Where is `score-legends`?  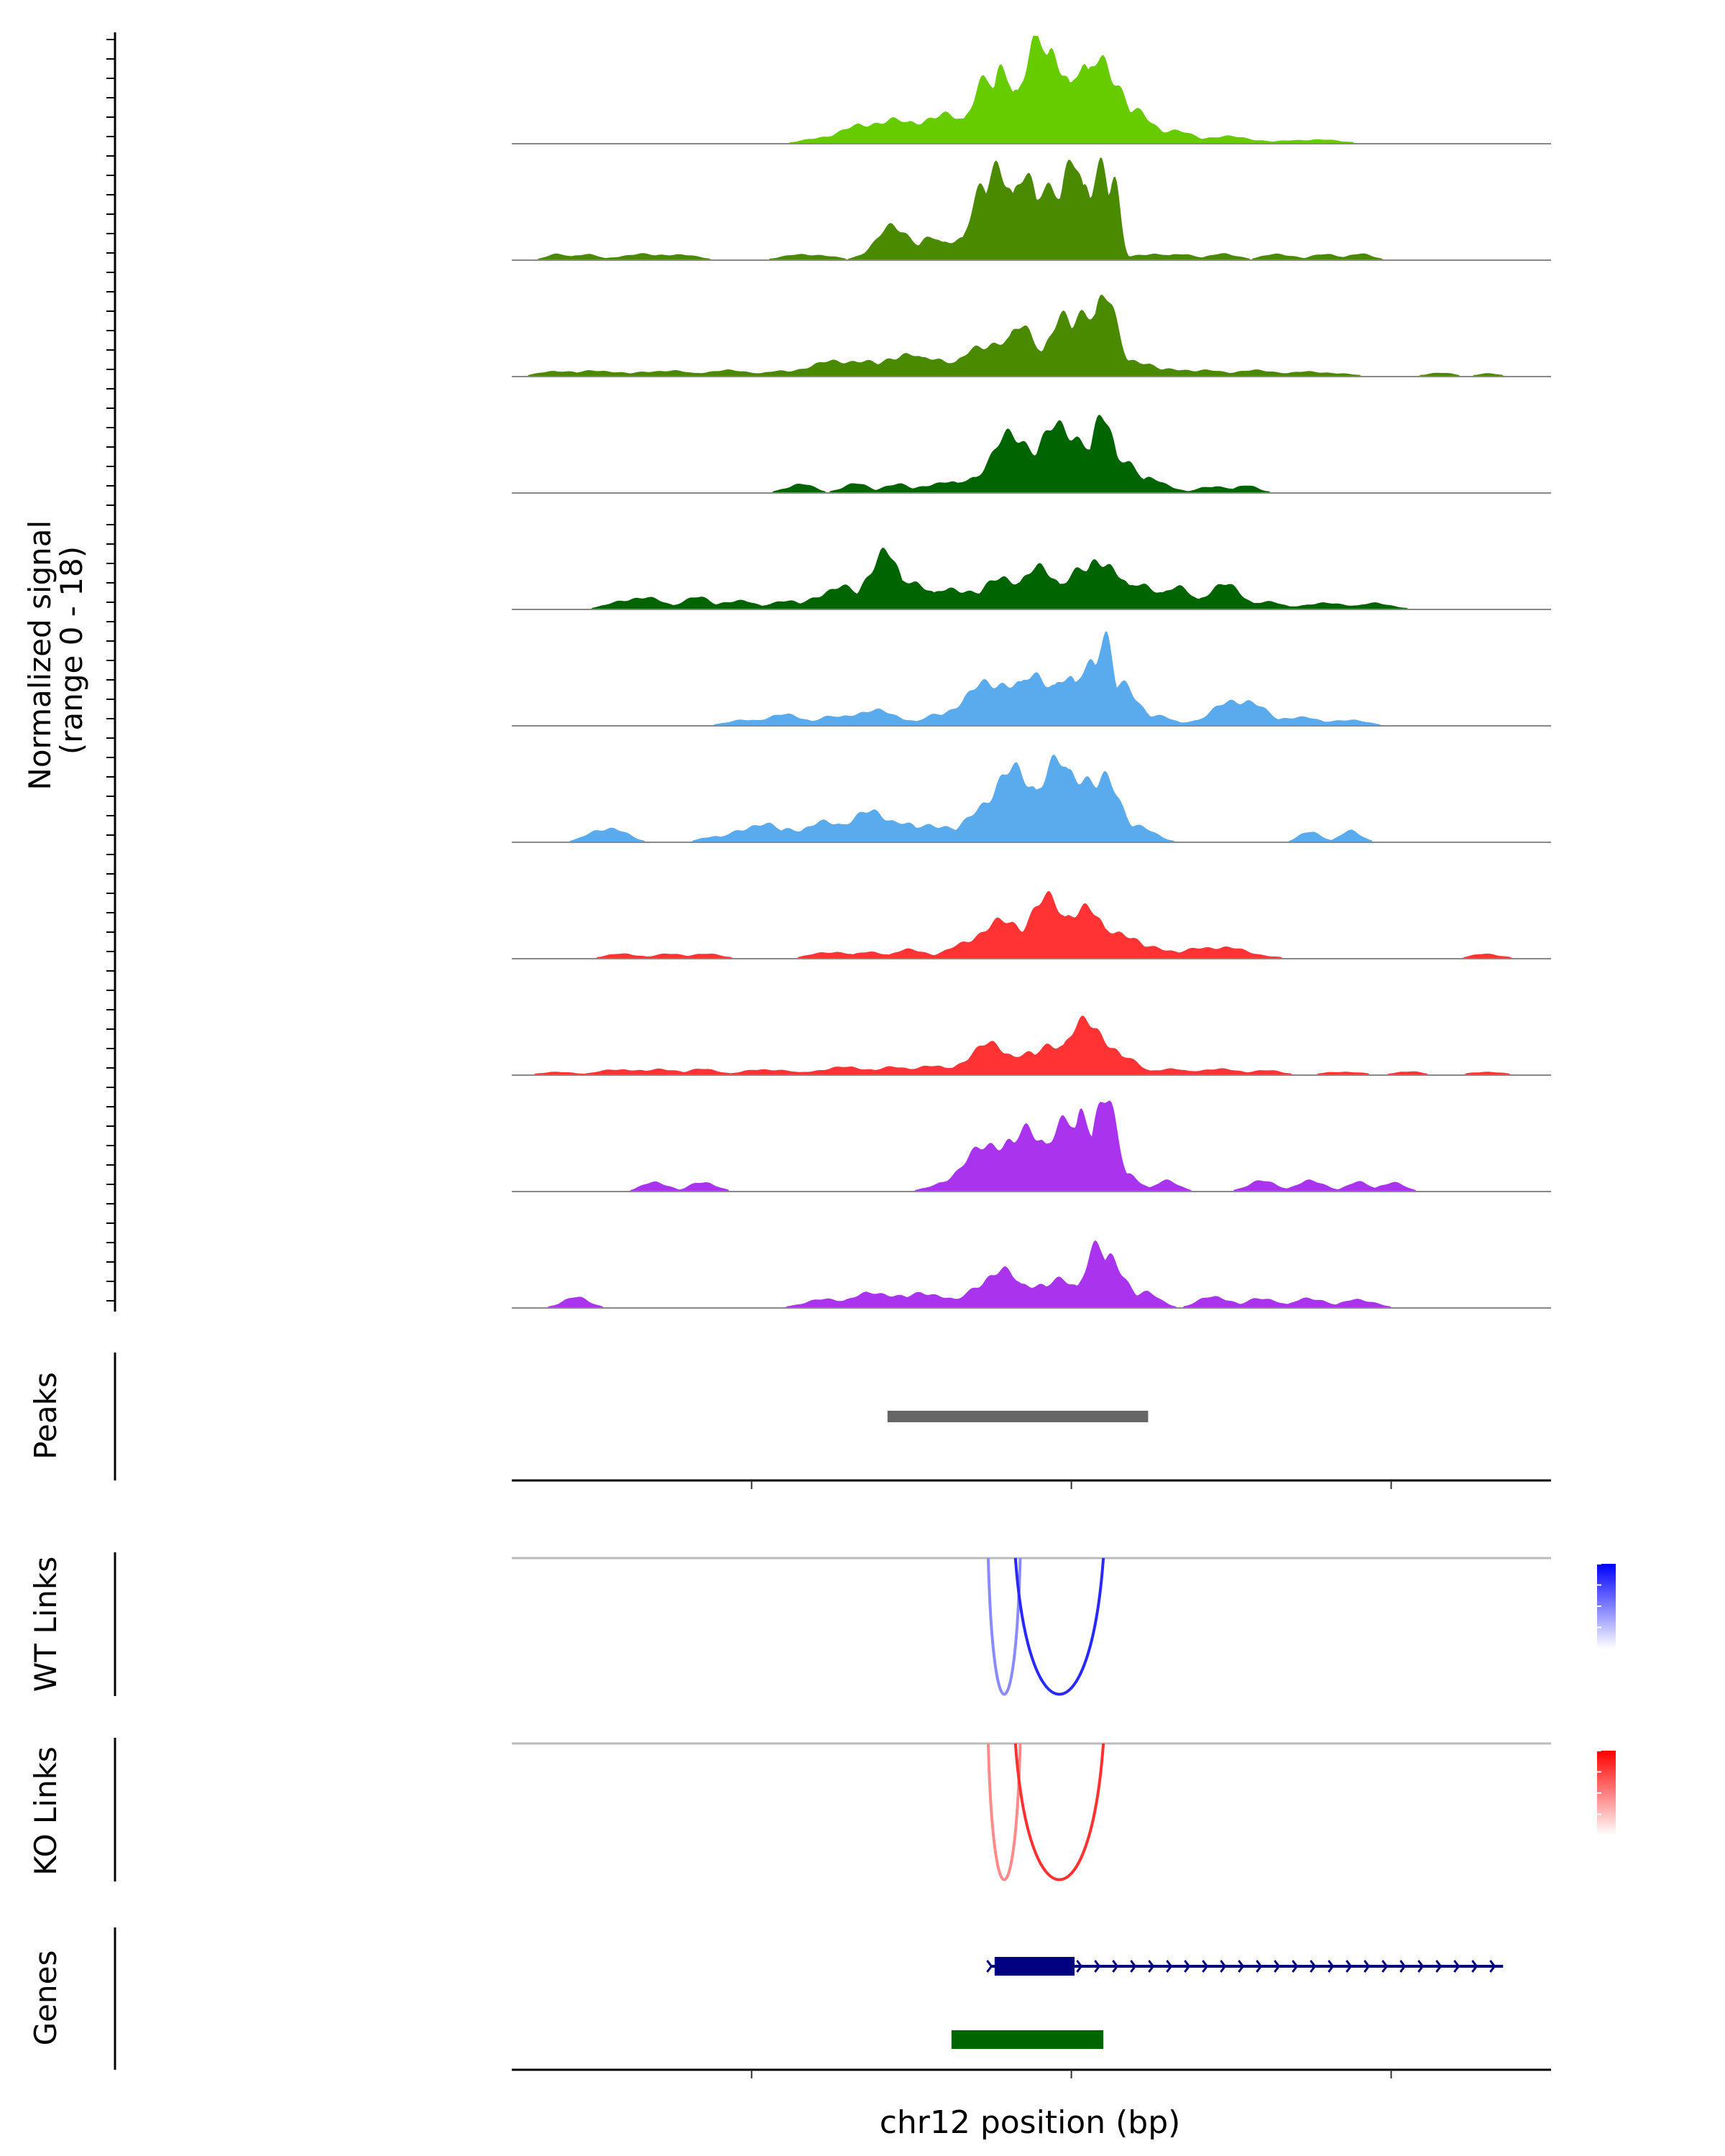 score-legends is located at coordinates (1606, 1699).